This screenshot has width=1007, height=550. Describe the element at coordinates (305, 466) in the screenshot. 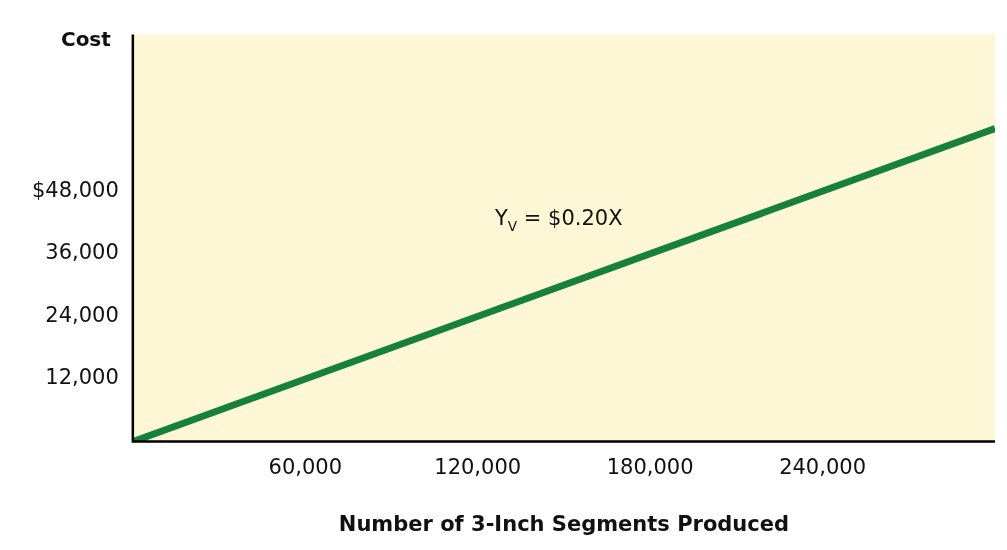

I see `x-tick-label: 60,000` at that location.